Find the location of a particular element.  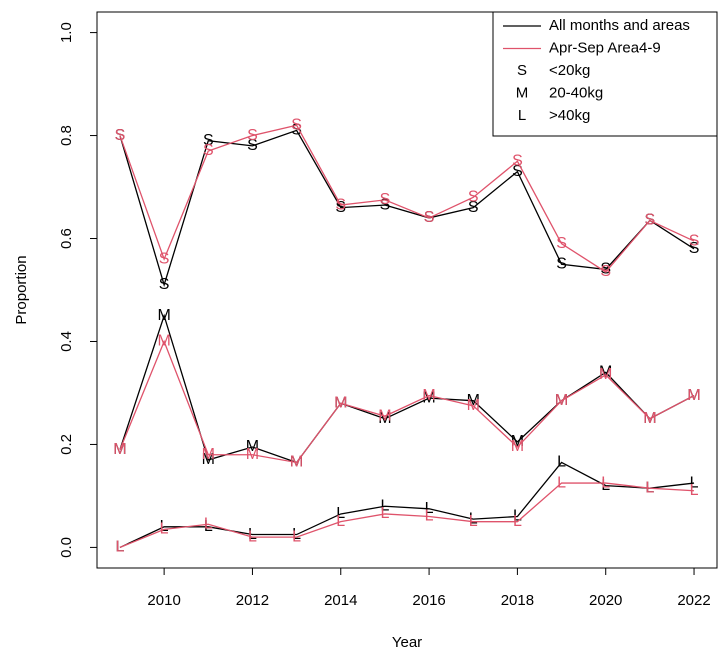

legend-symbol: S is located at coordinates (522, 70).